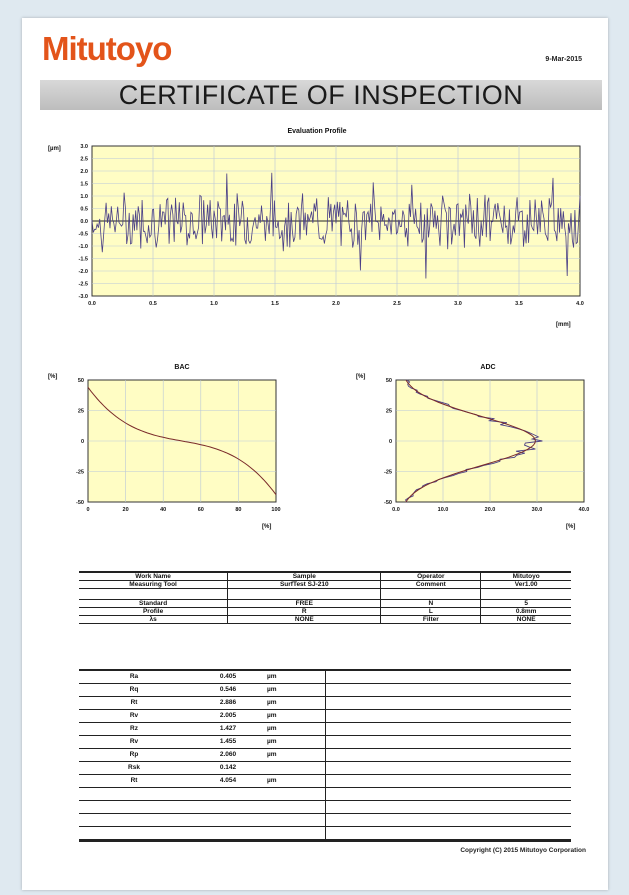 This screenshot has height=895, width=629. Describe the element at coordinates (431, 619) in the screenshot. I see `info-cell: Filter` at that location.